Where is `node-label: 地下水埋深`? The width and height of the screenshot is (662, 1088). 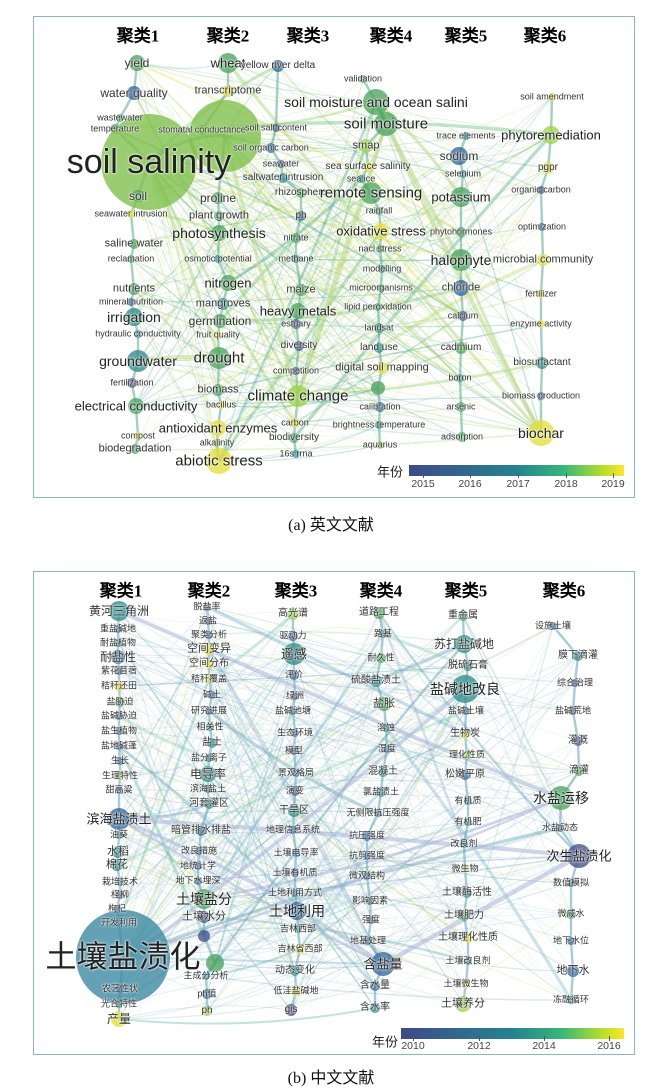
node-label: 地下水埋深 is located at coordinates (198, 880).